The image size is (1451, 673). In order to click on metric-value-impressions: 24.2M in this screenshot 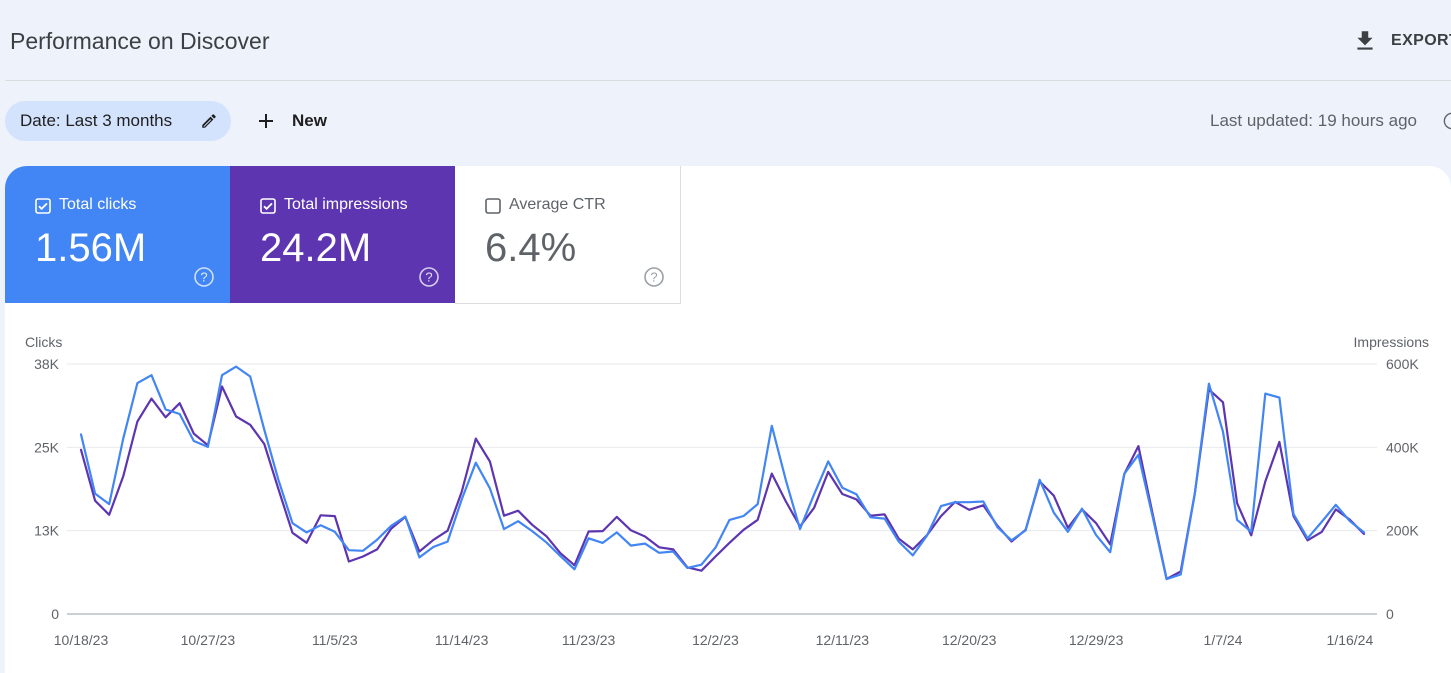, I will do `click(316, 248)`.